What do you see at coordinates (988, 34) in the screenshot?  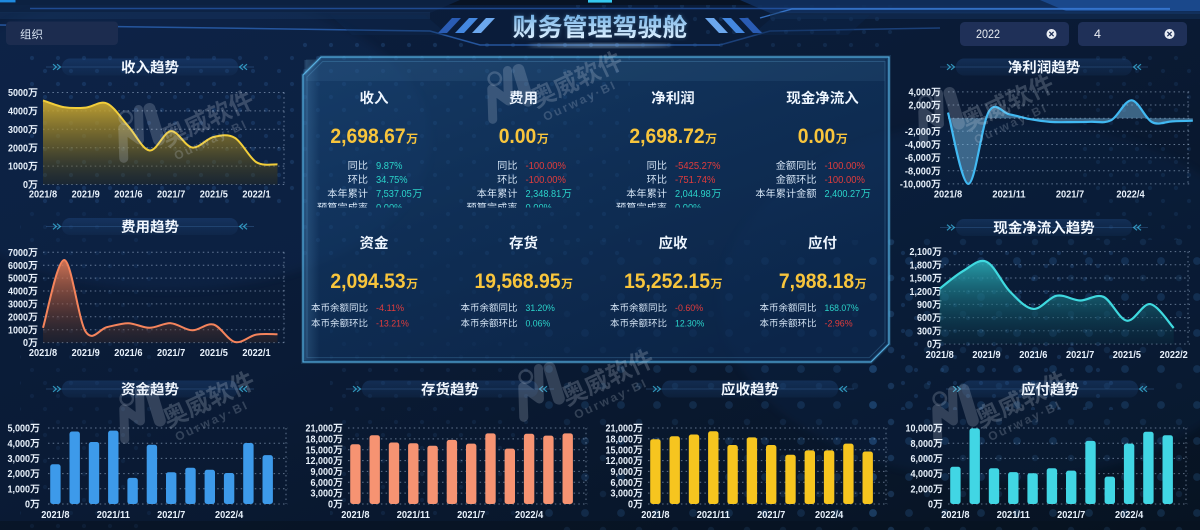 I see `svg-text: 2022` at bounding box center [988, 34].